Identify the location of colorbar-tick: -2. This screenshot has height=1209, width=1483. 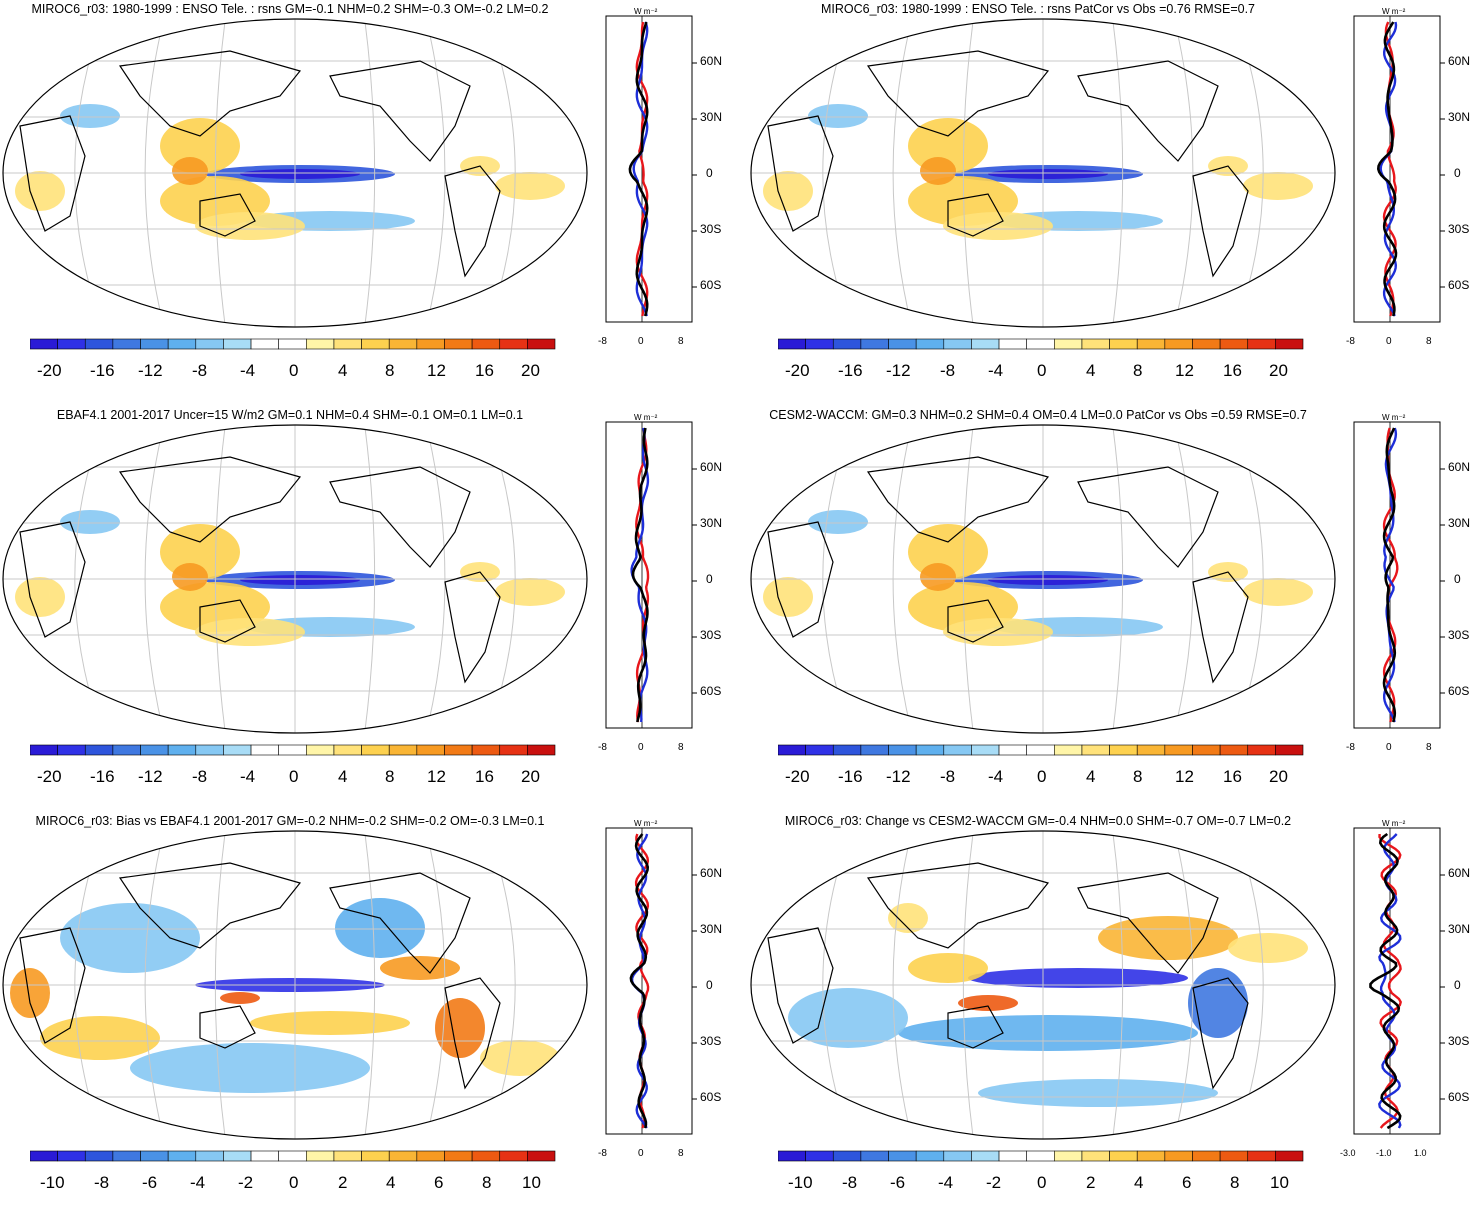
(245, 1182).